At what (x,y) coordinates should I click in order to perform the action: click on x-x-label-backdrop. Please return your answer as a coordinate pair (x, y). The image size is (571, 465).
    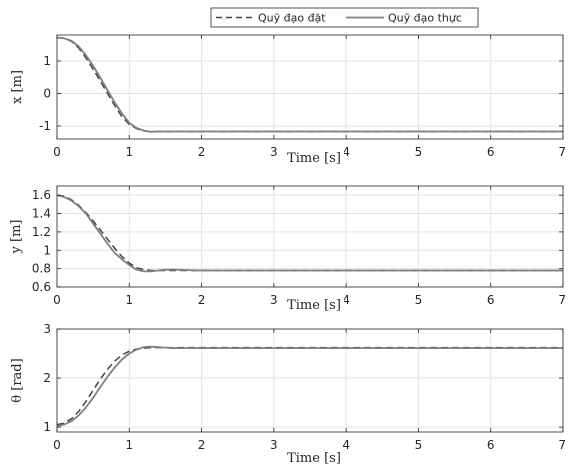
    Looking at the image, I should click on (314, 157).